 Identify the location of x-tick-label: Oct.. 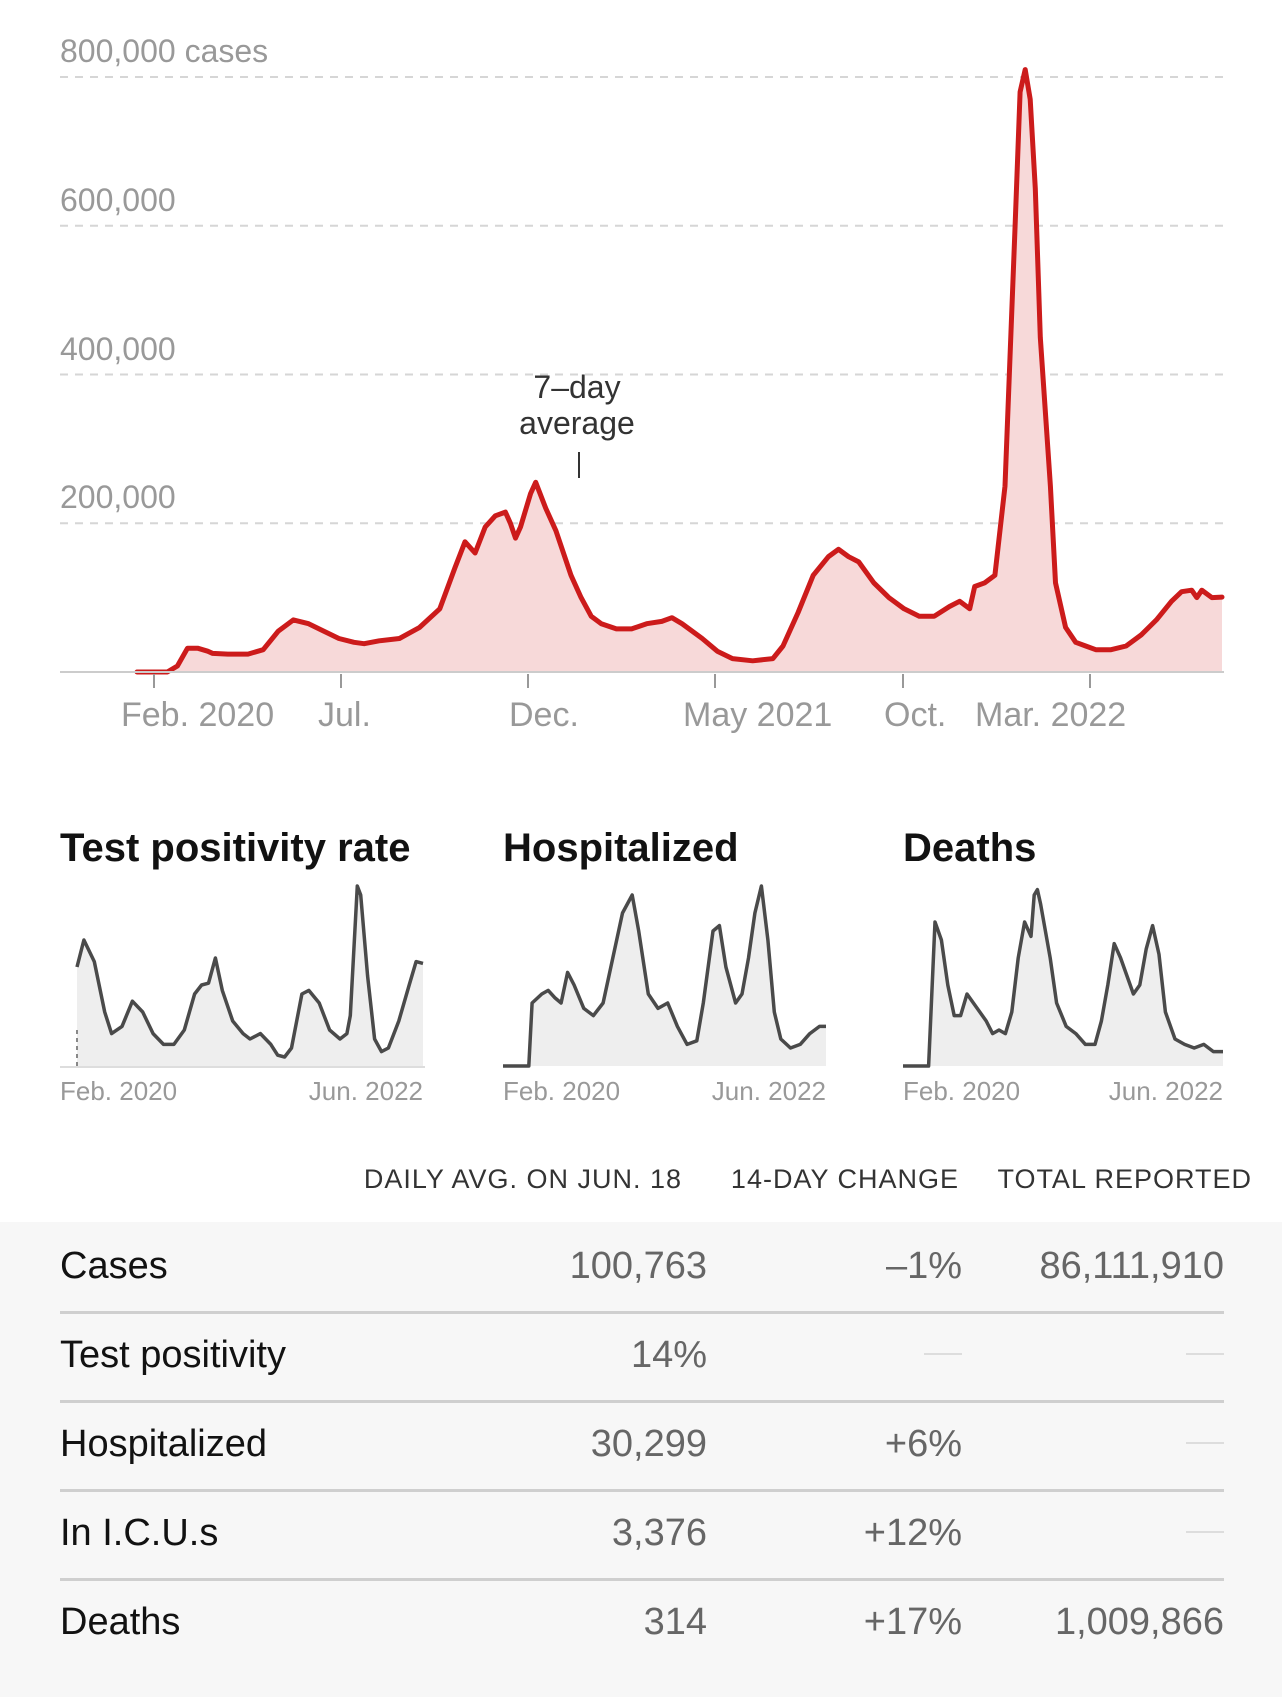
(915, 715).